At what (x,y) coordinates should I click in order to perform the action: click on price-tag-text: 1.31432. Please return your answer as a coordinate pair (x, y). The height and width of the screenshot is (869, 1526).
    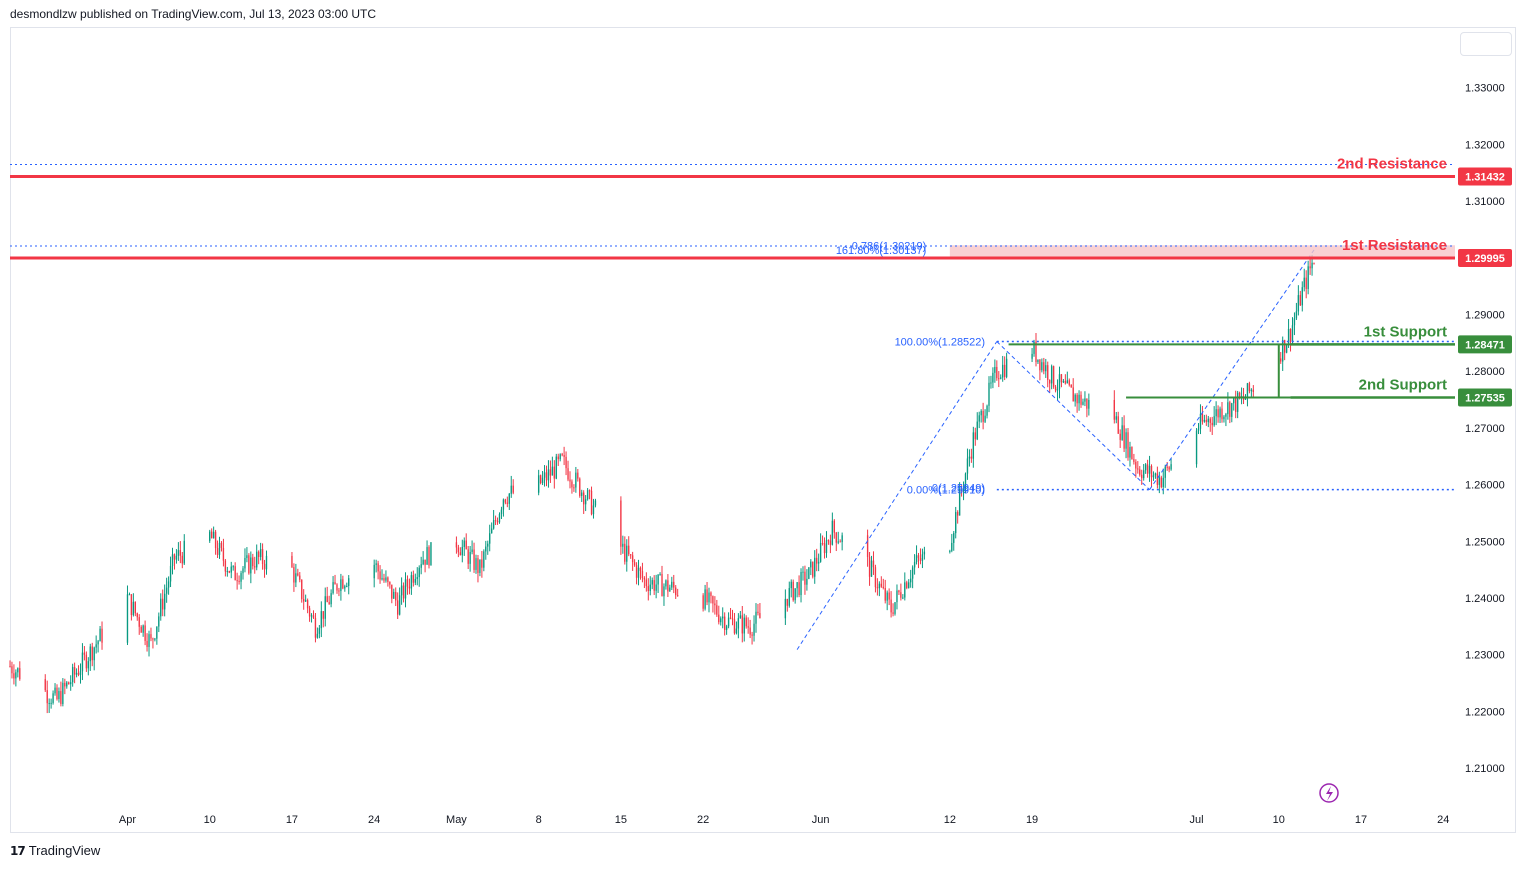
    Looking at the image, I should click on (1485, 177).